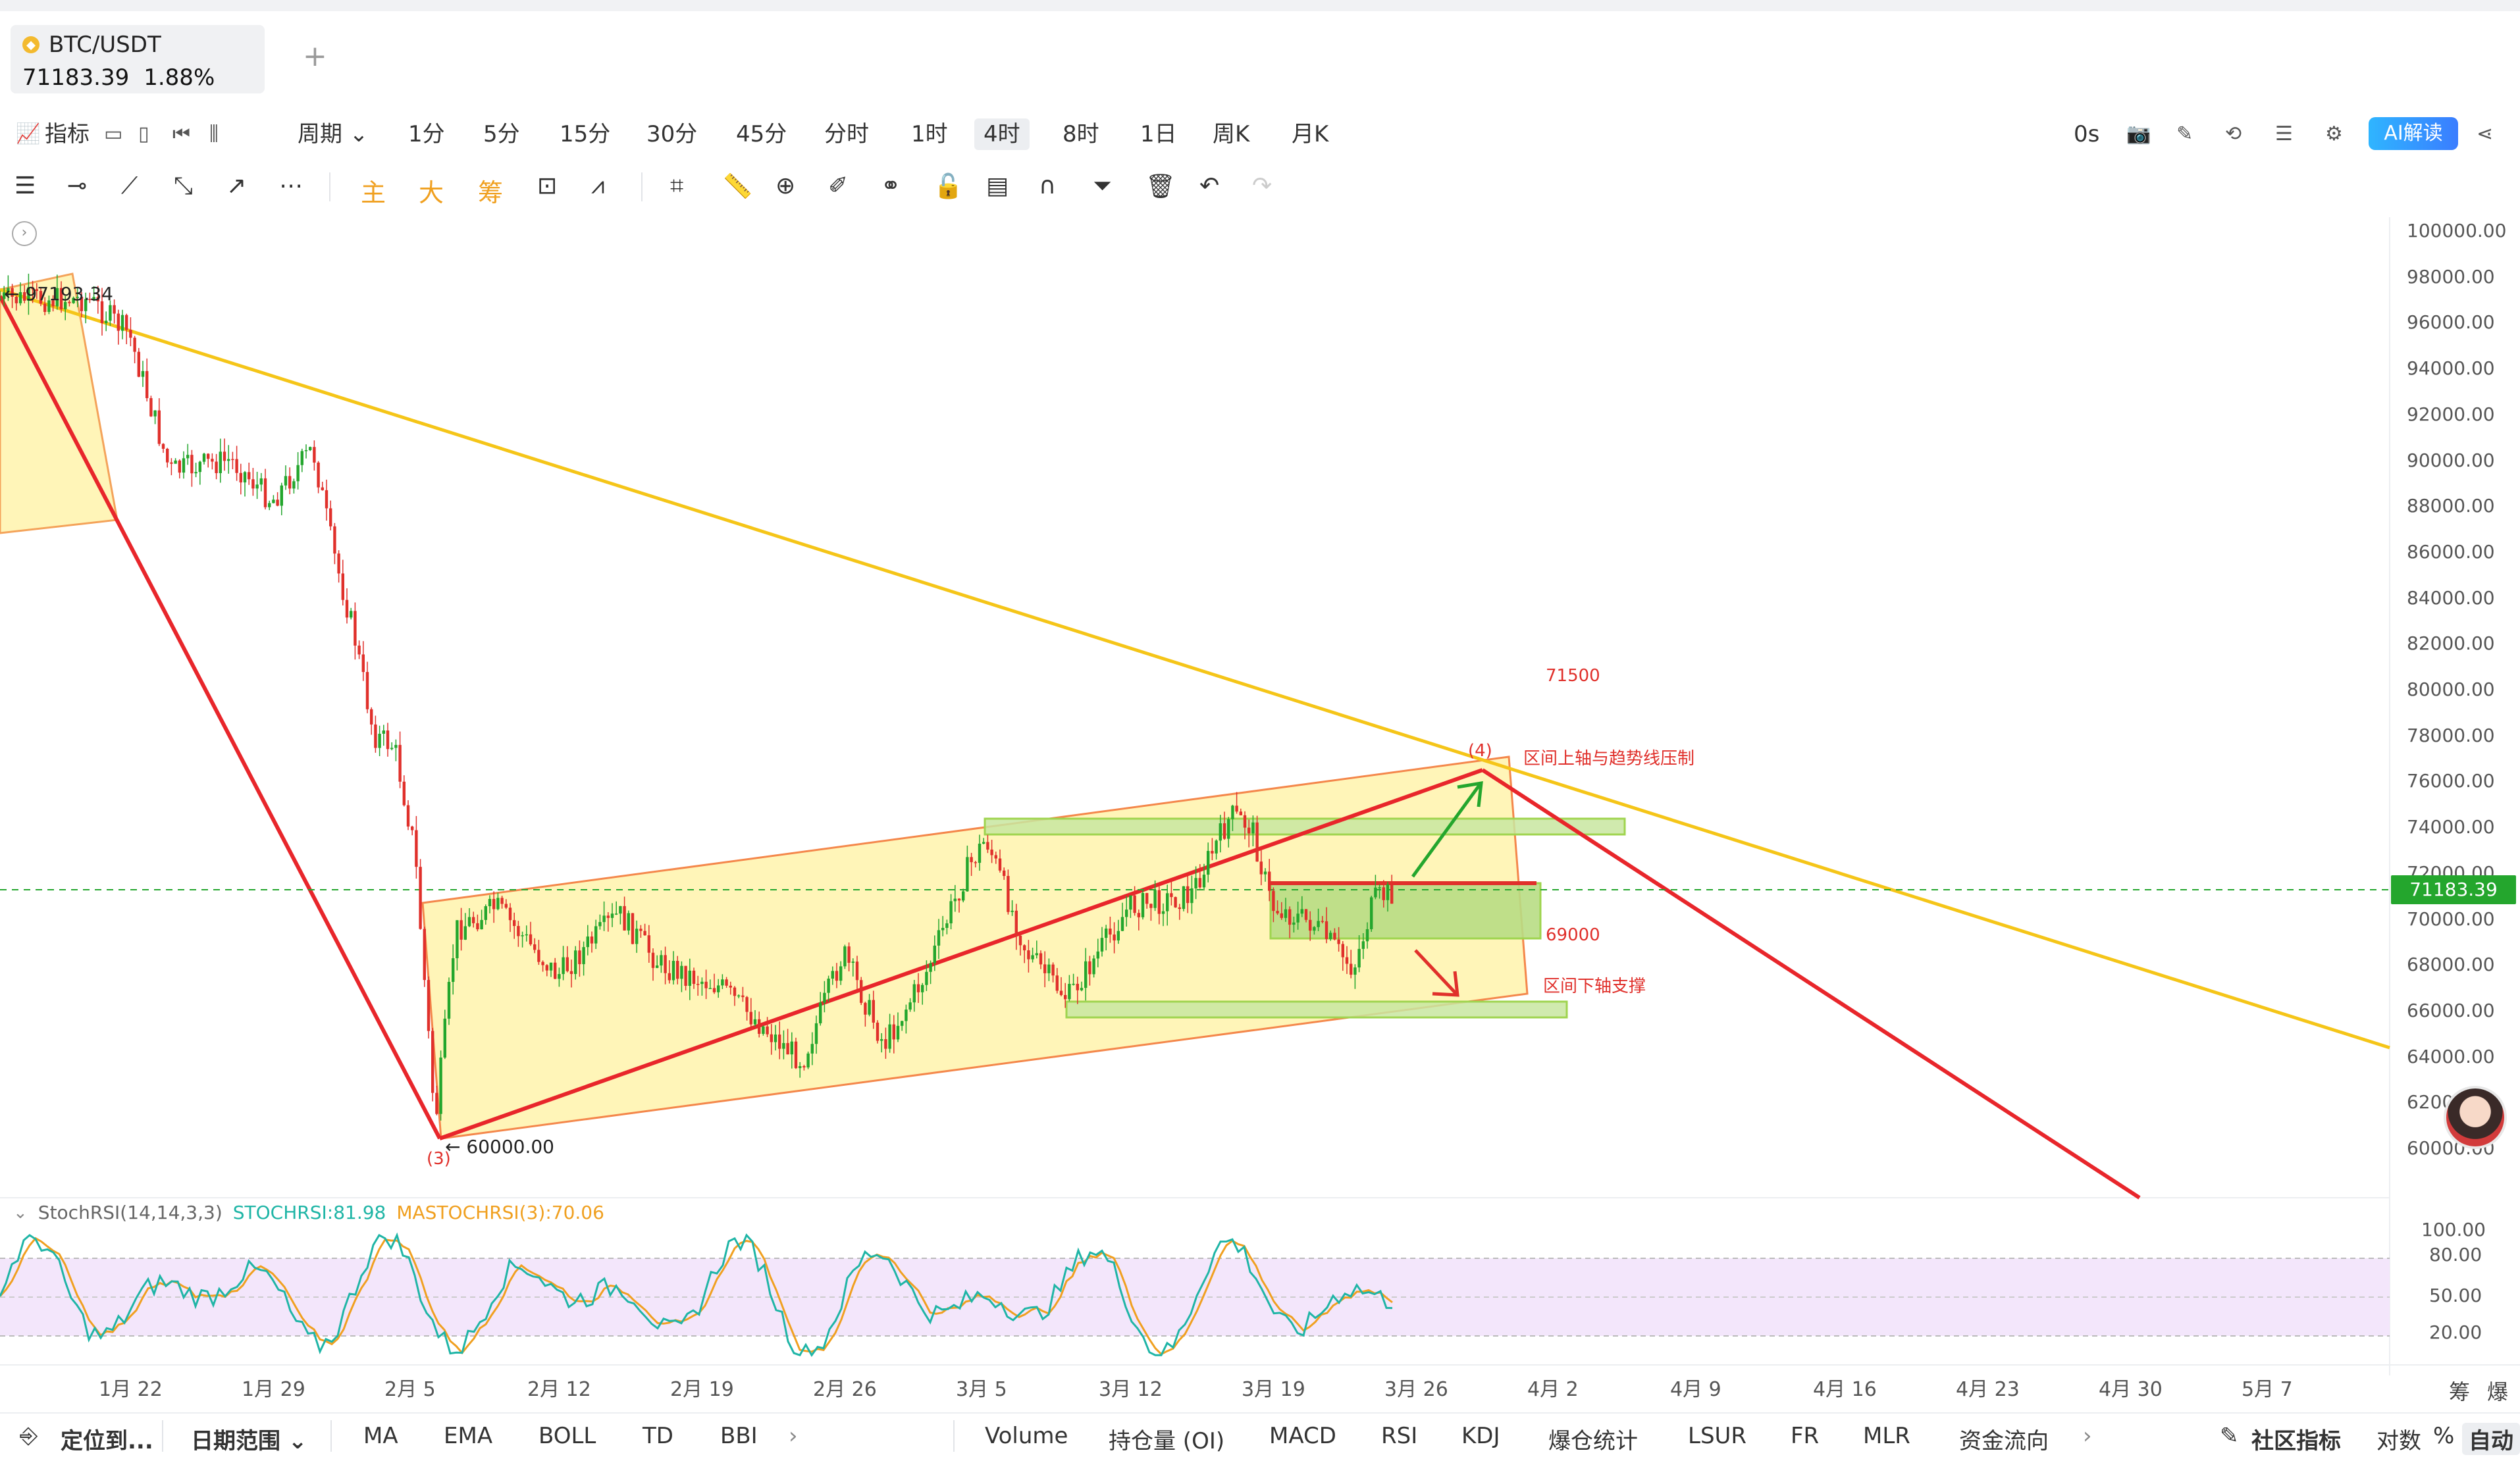 This screenshot has width=2520, height=1459. I want to click on more-icon: ⋯, so click(291, 186).